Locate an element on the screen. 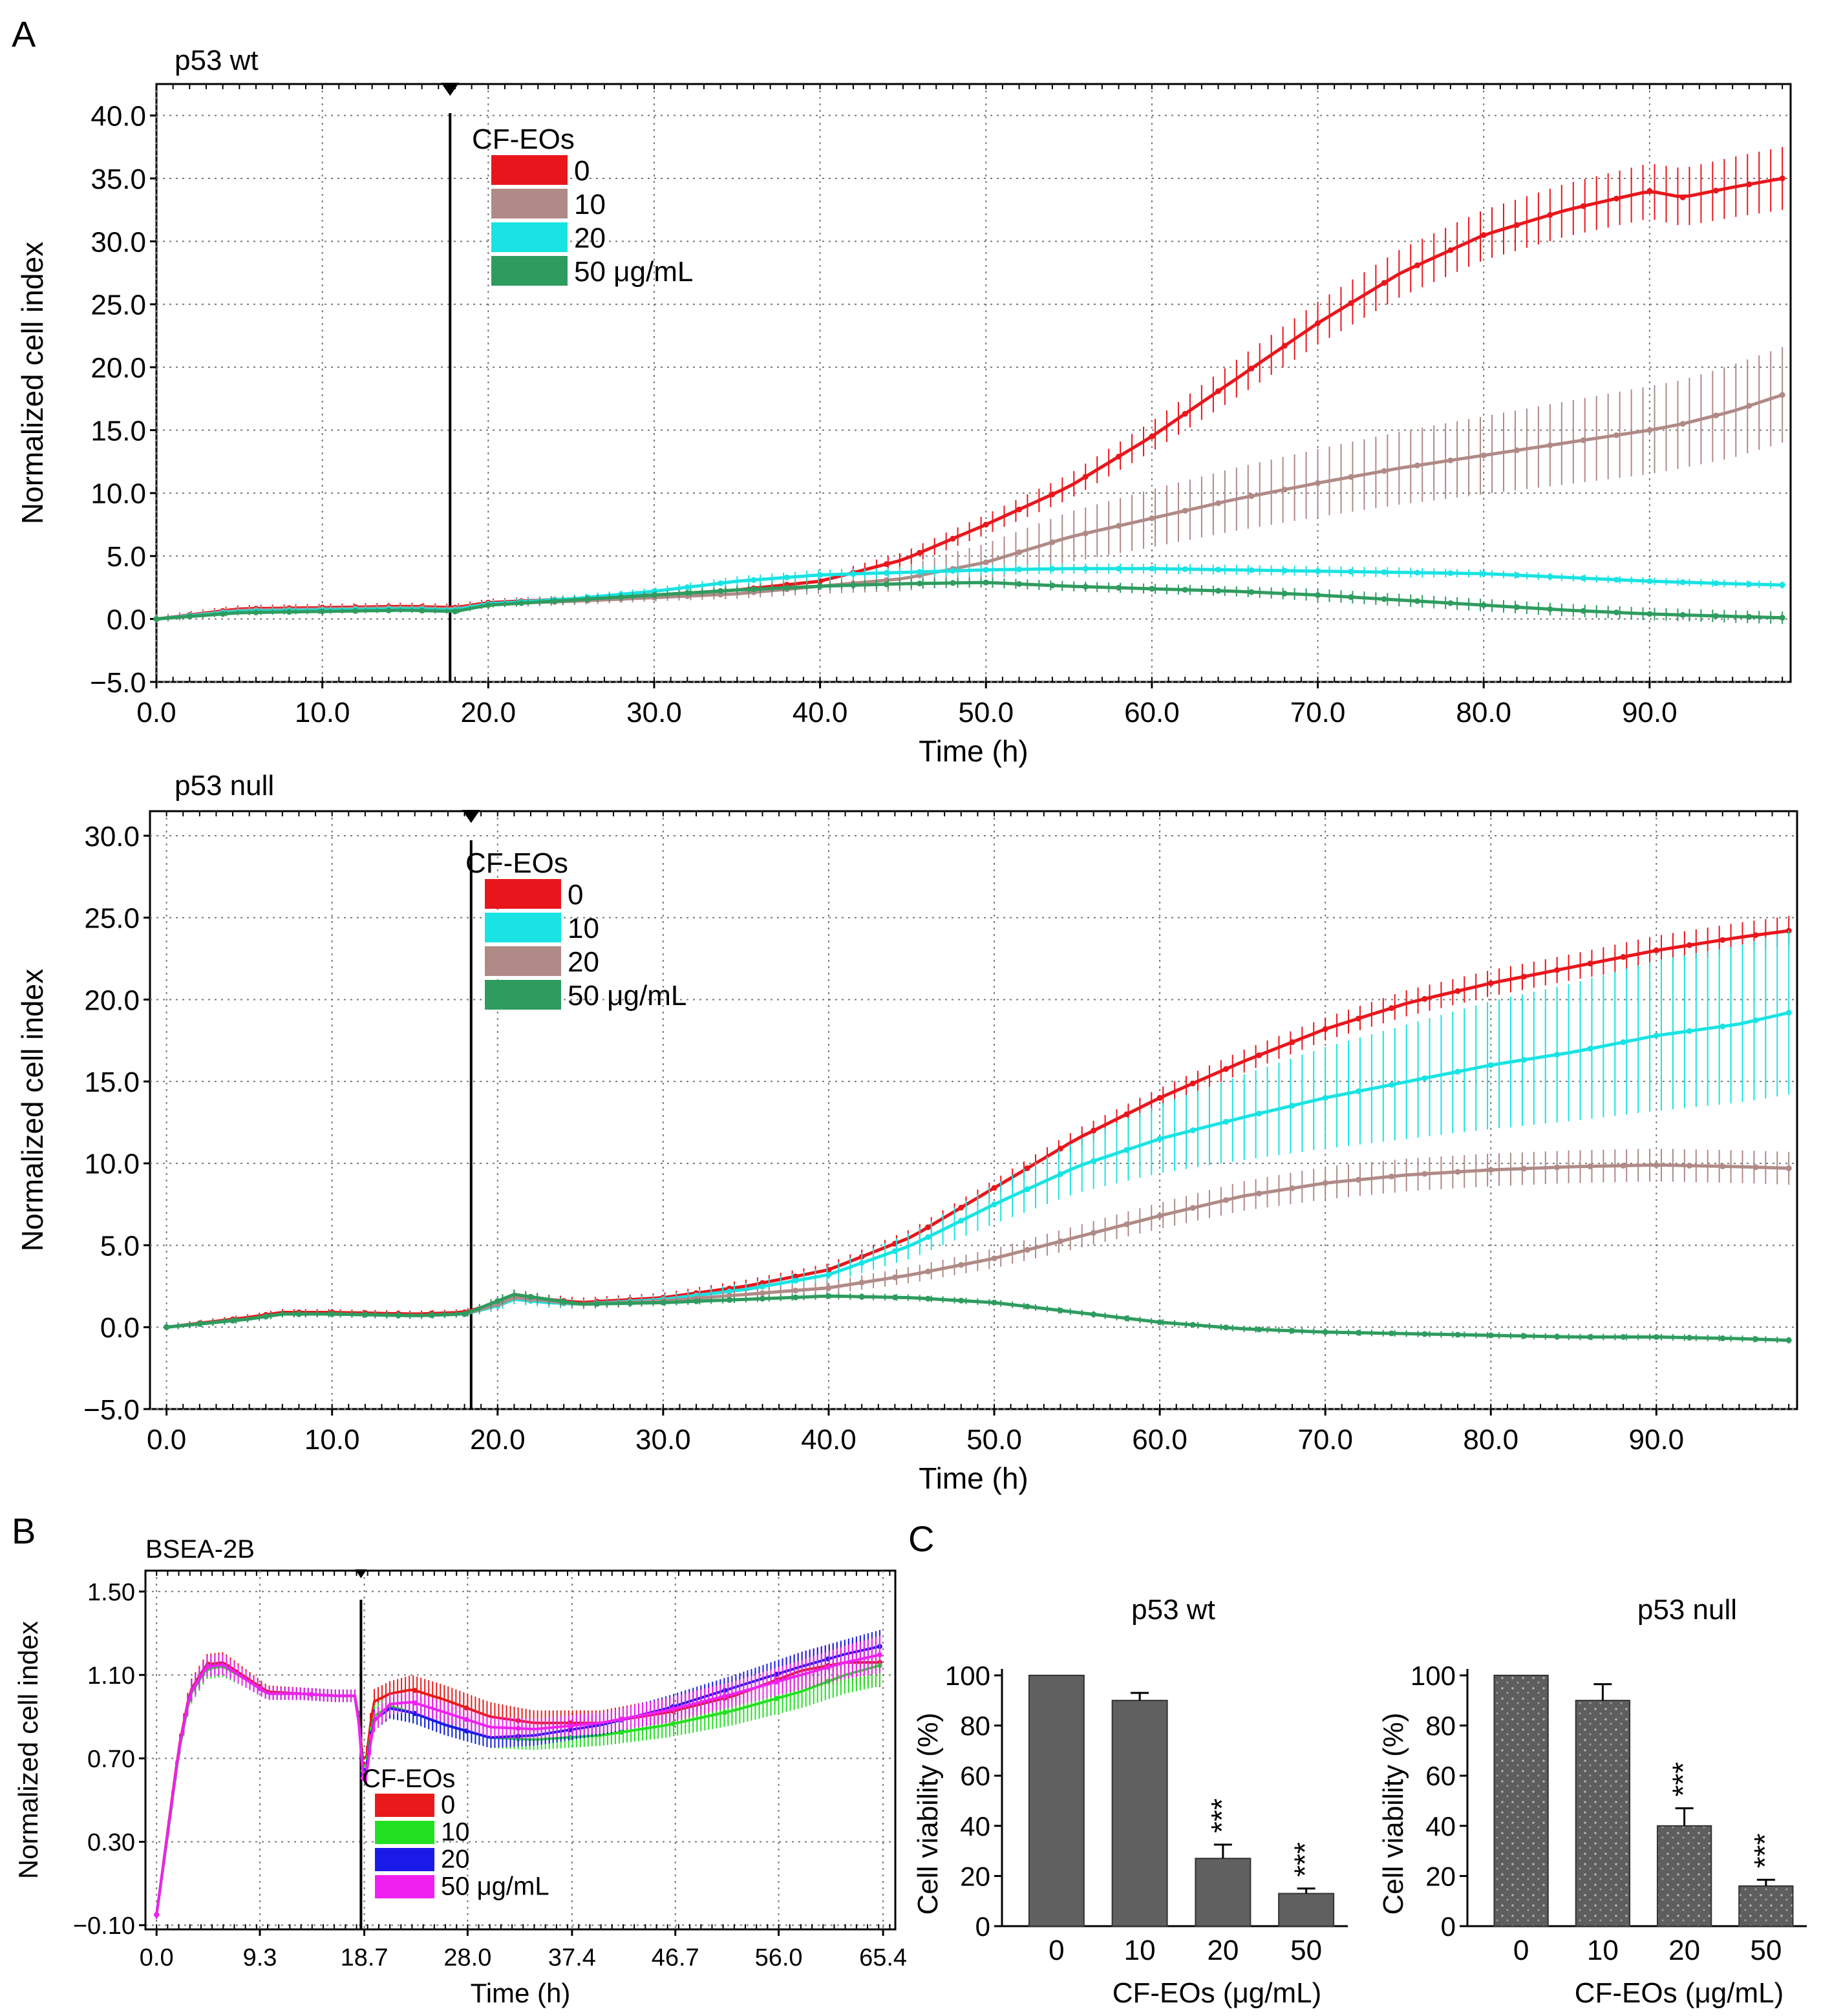 The width and height of the screenshot is (1821, 2016). y-tick-label: 40.0 is located at coordinates (118, 117).